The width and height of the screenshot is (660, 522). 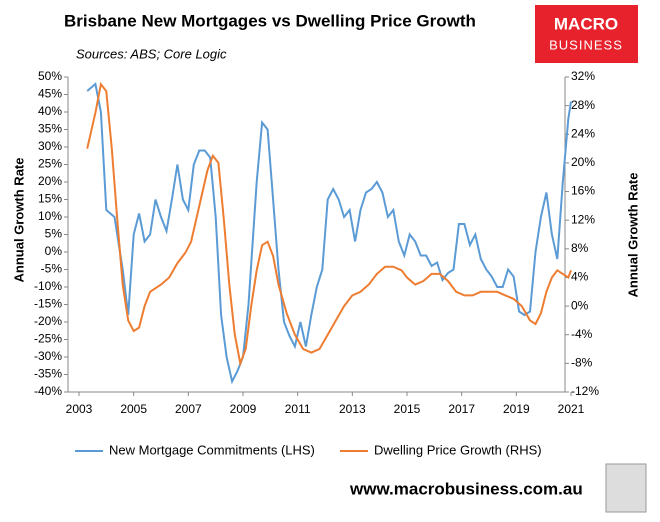 What do you see at coordinates (50, 164) in the screenshot?
I see `y-tick-label: 25%` at bounding box center [50, 164].